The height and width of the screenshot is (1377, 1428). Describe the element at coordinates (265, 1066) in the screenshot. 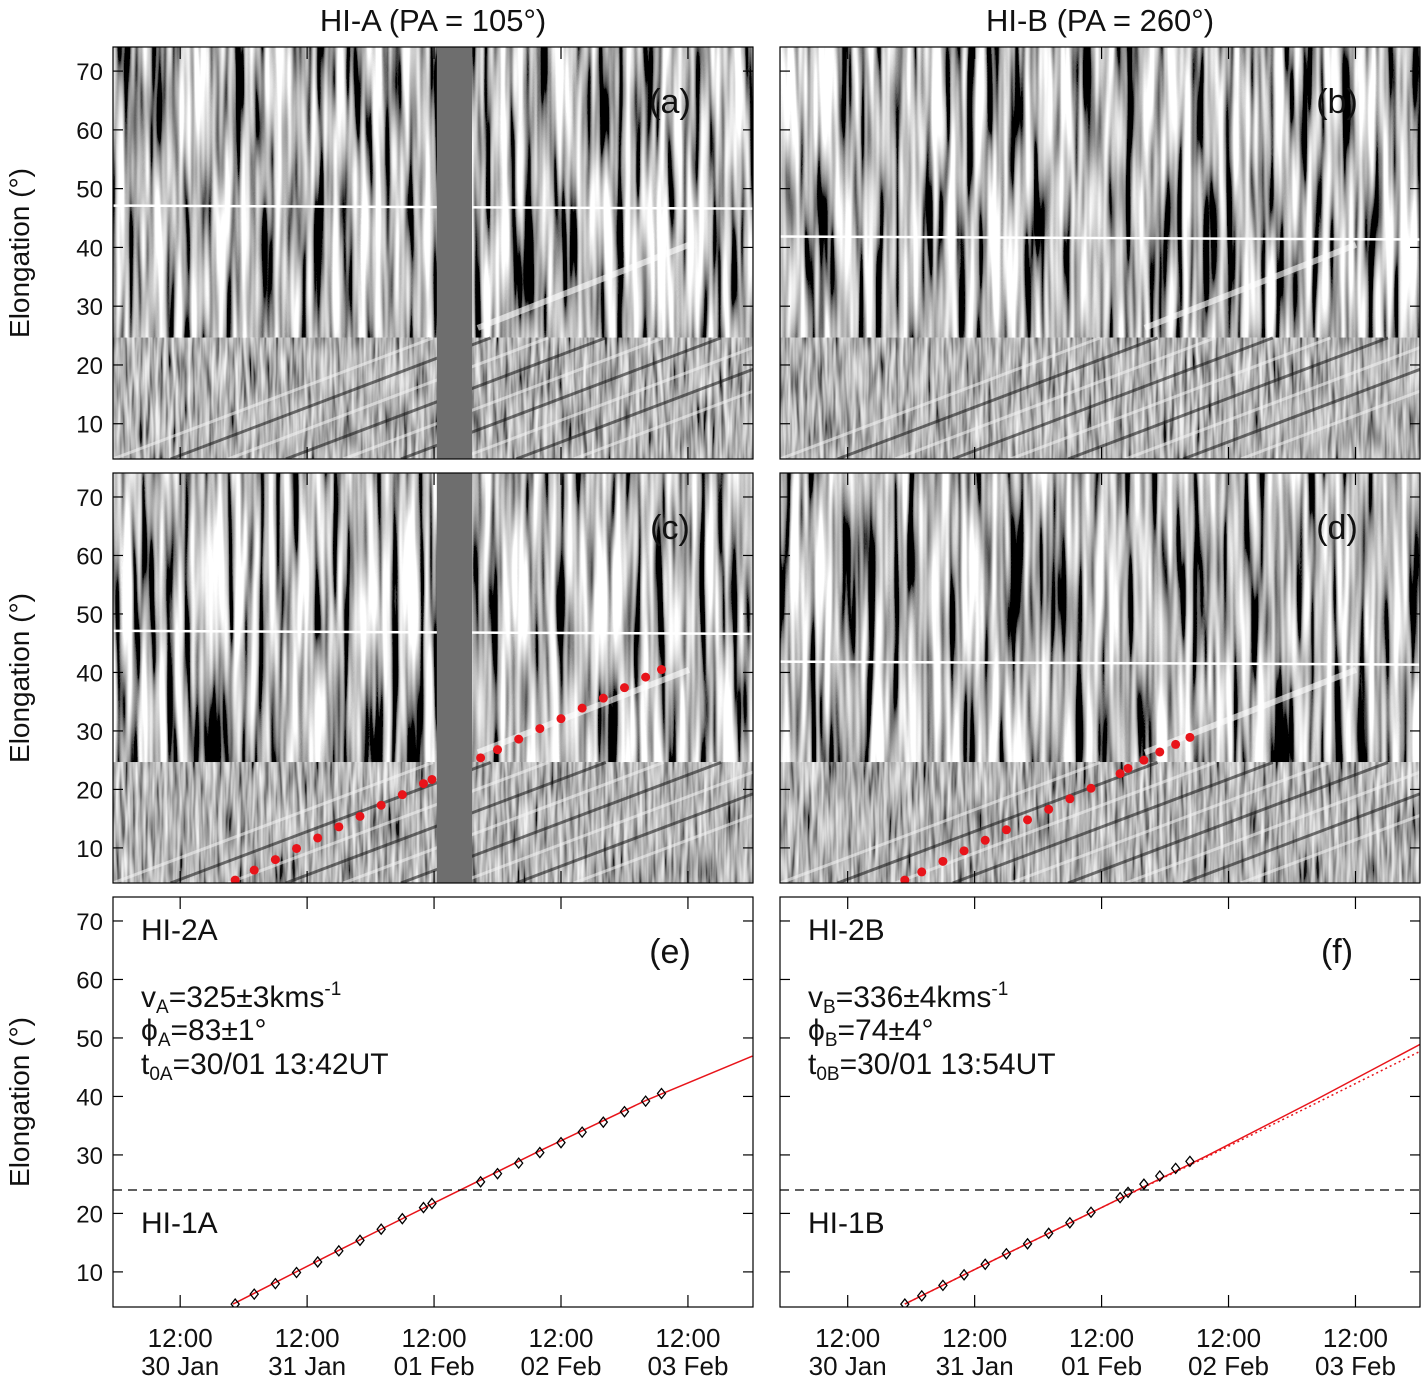

I see `annotation: t0A=30/01 13:42UT` at that location.